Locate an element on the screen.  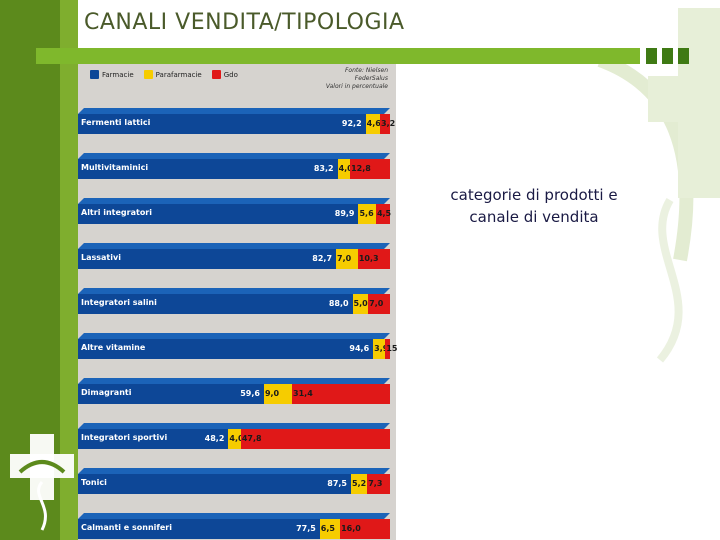
bar-row: 48,2 4,0 47,8 Integratori sportivi is located at coordinates (234, 436).